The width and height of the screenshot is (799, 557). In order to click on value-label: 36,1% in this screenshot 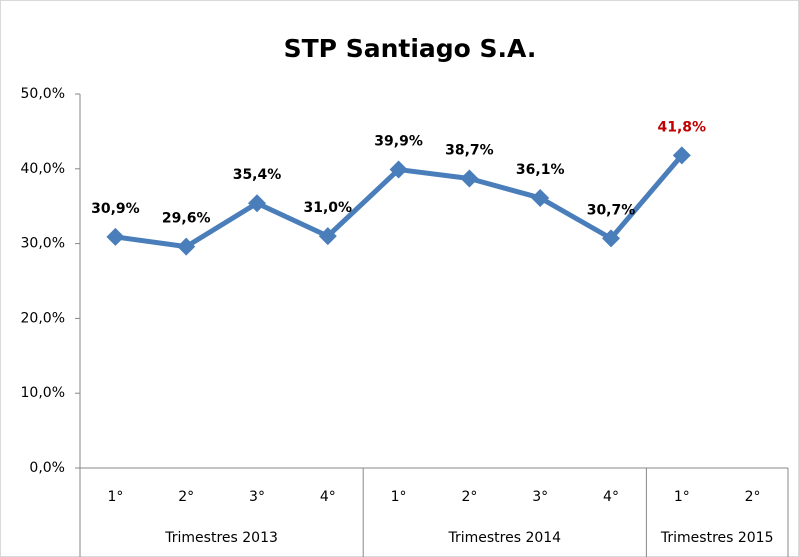, I will do `click(540, 170)`.